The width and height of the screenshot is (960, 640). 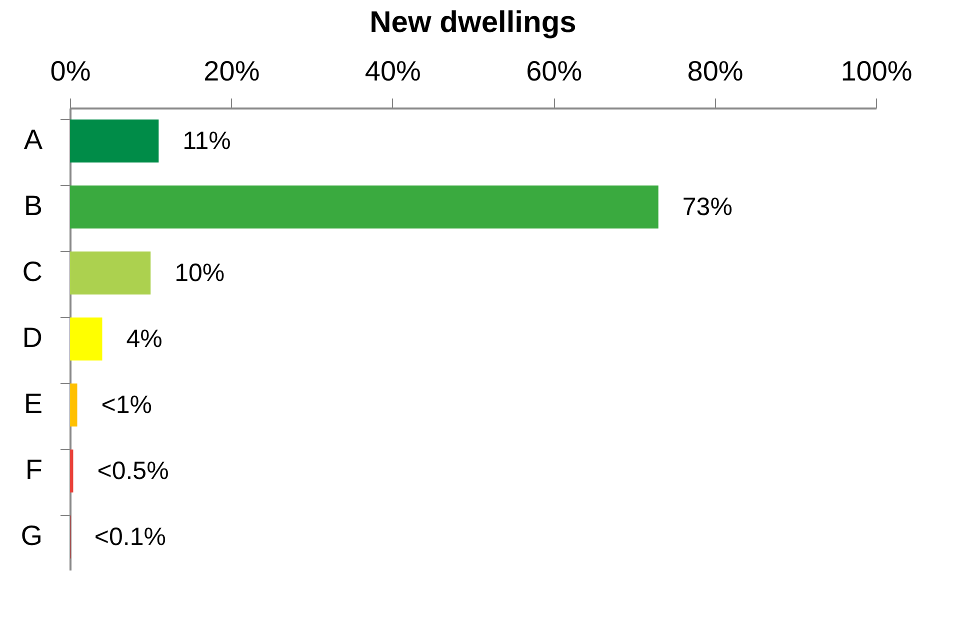 I want to click on data-label: <0.1%, so click(x=130, y=537).